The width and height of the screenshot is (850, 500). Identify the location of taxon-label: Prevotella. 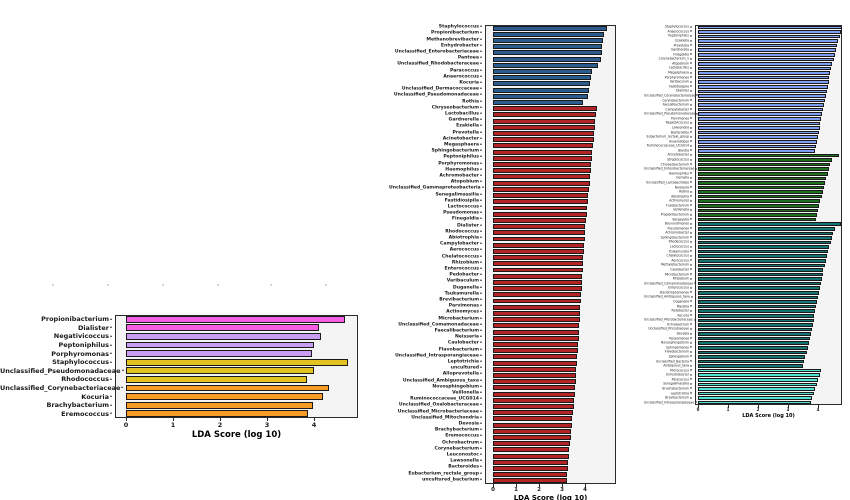
(668, 45).